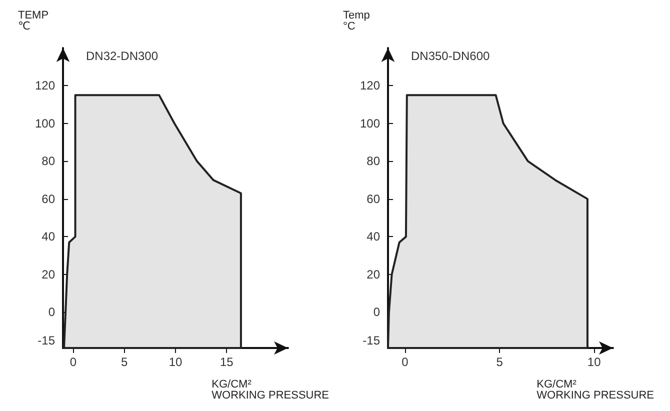  I want to click on y-axis-title: TEMP ℃, so click(33, 21).